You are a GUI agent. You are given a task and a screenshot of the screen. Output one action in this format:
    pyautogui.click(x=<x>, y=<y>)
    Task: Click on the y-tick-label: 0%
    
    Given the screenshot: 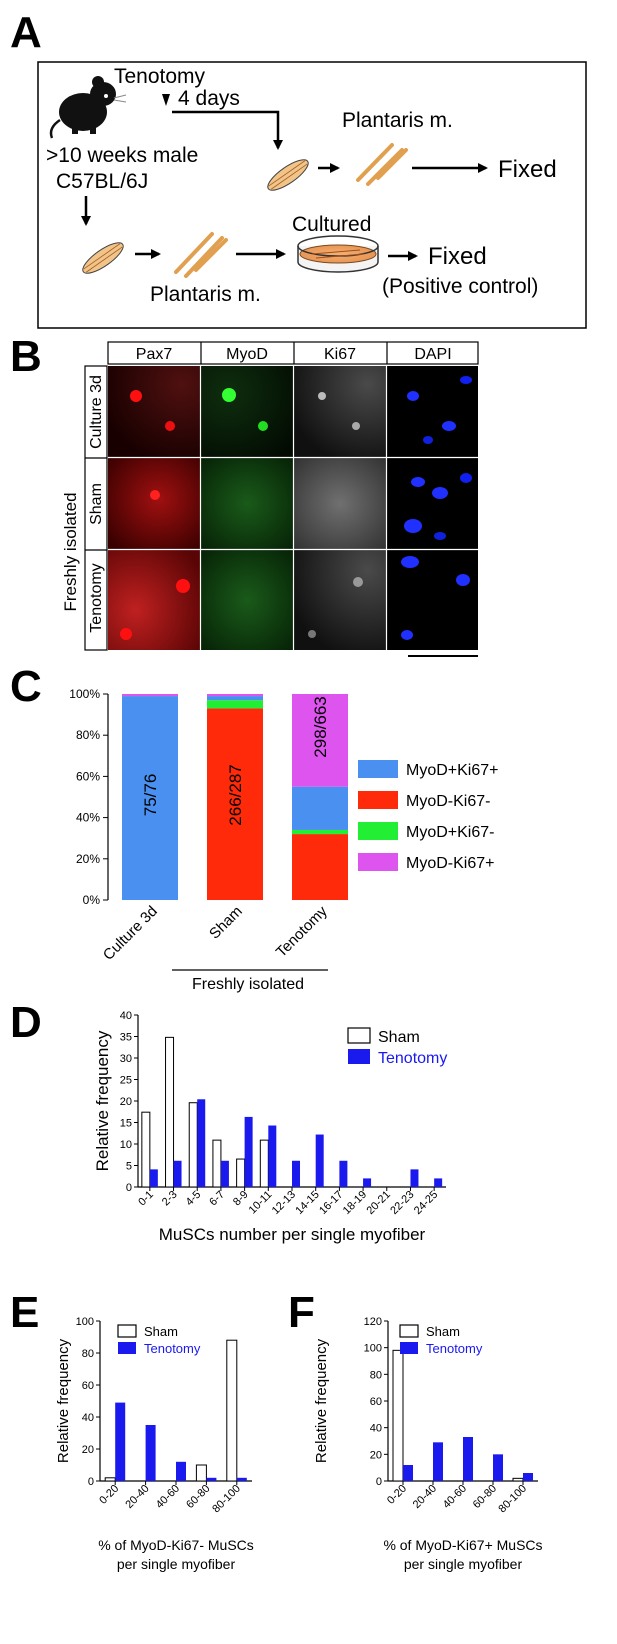 What is the action you would take?
    pyautogui.click(x=92, y=900)
    